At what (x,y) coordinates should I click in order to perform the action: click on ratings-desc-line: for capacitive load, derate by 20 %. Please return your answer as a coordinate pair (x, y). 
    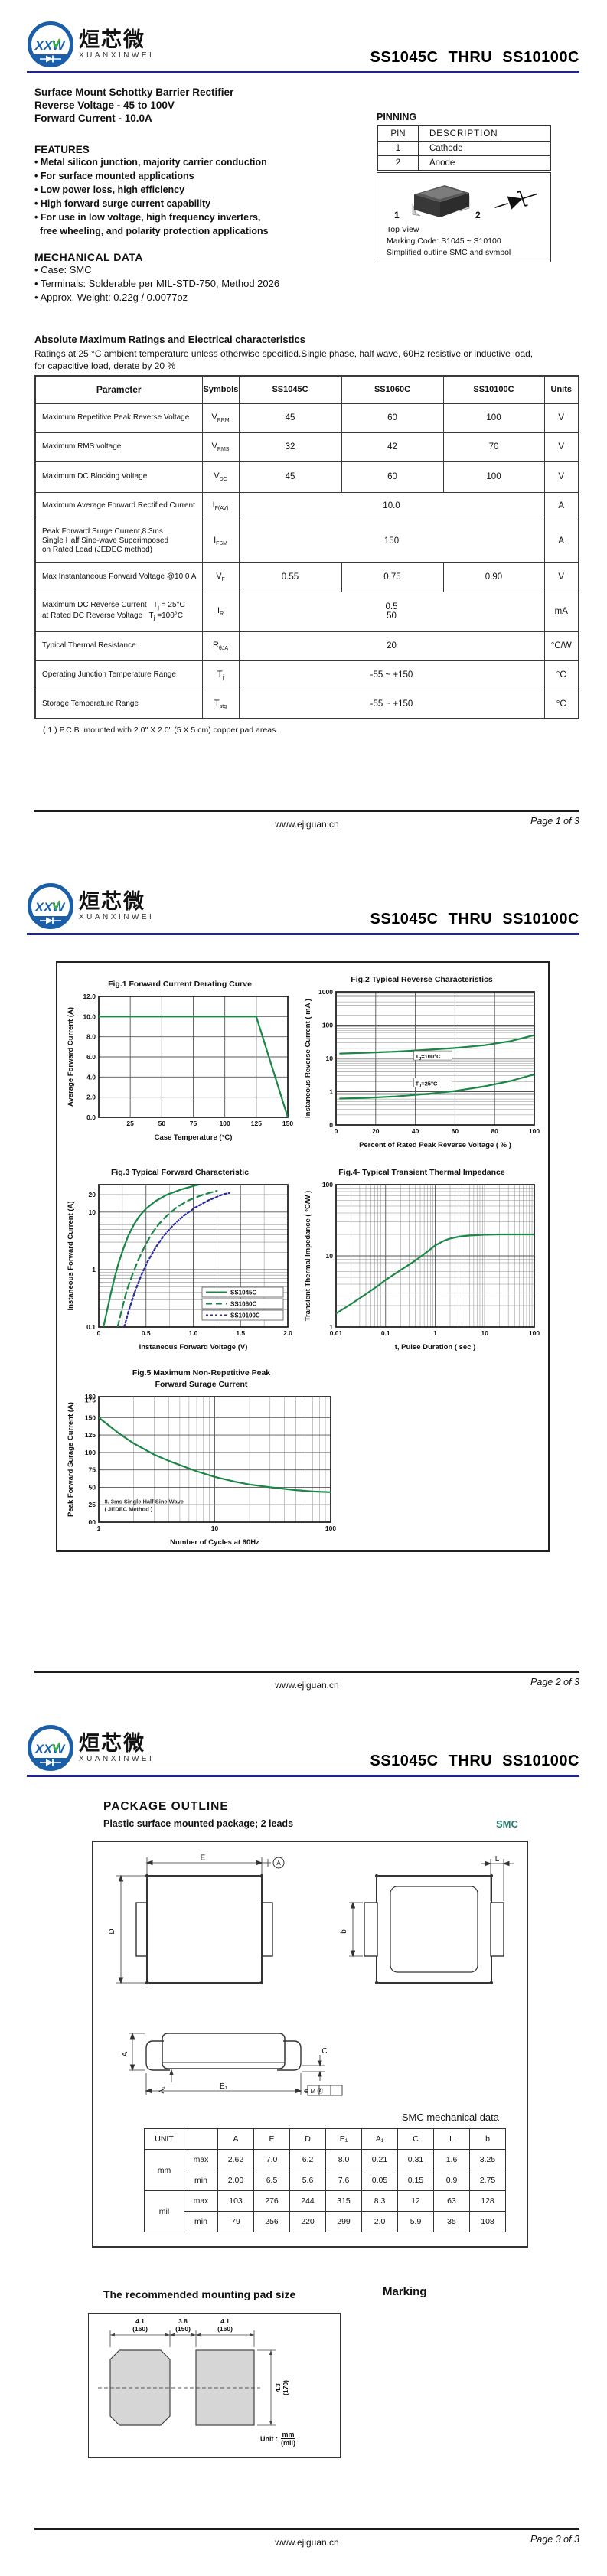
    Looking at the image, I should click on (105, 365).